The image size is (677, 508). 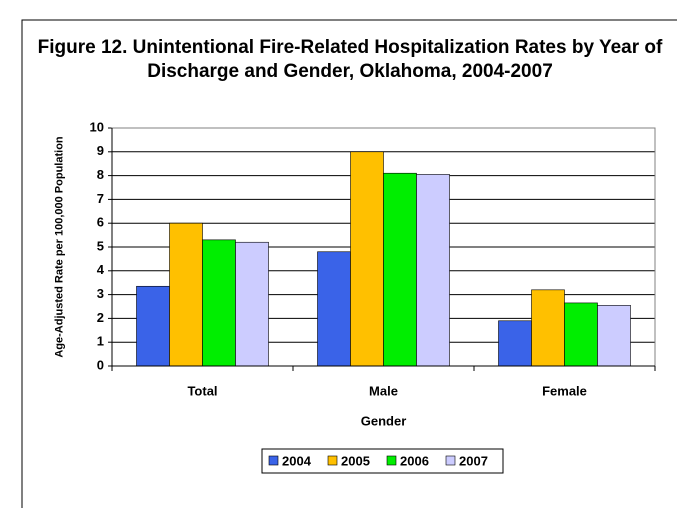 I want to click on y-tick-label: 0, so click(x=100, y=364).